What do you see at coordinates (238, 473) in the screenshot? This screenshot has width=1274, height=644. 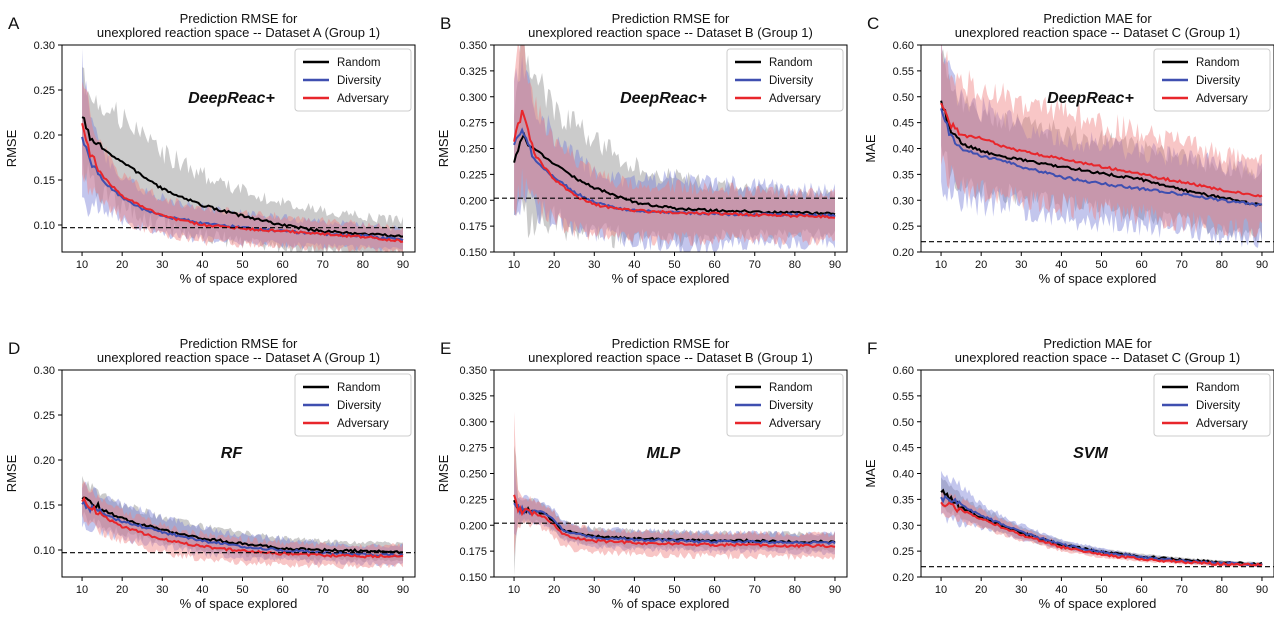 I see `plot-frame` at bounding box center [238, 473].